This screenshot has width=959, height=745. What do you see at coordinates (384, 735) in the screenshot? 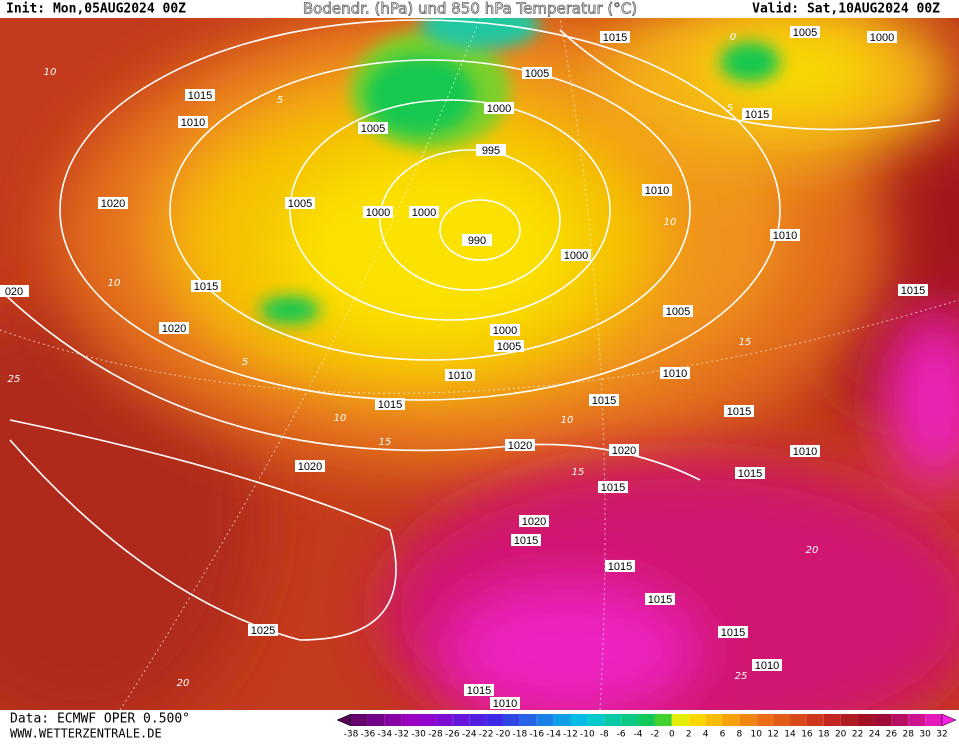
I see `scale-label: -34` at bounding box center [384, 735].